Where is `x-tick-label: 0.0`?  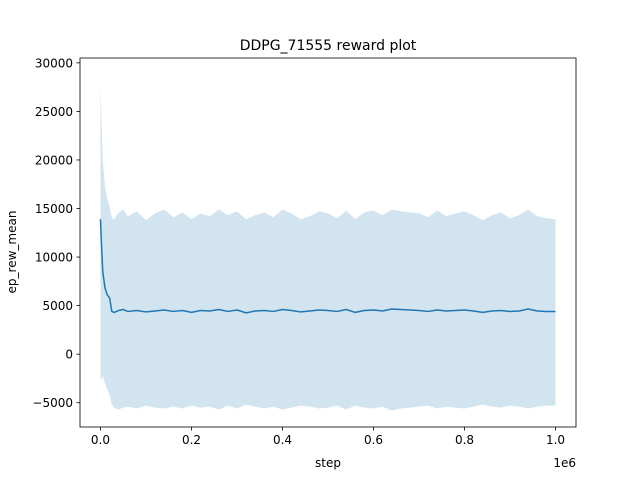 x-tick-label: 0.0 is located at coordinates (100, 440).